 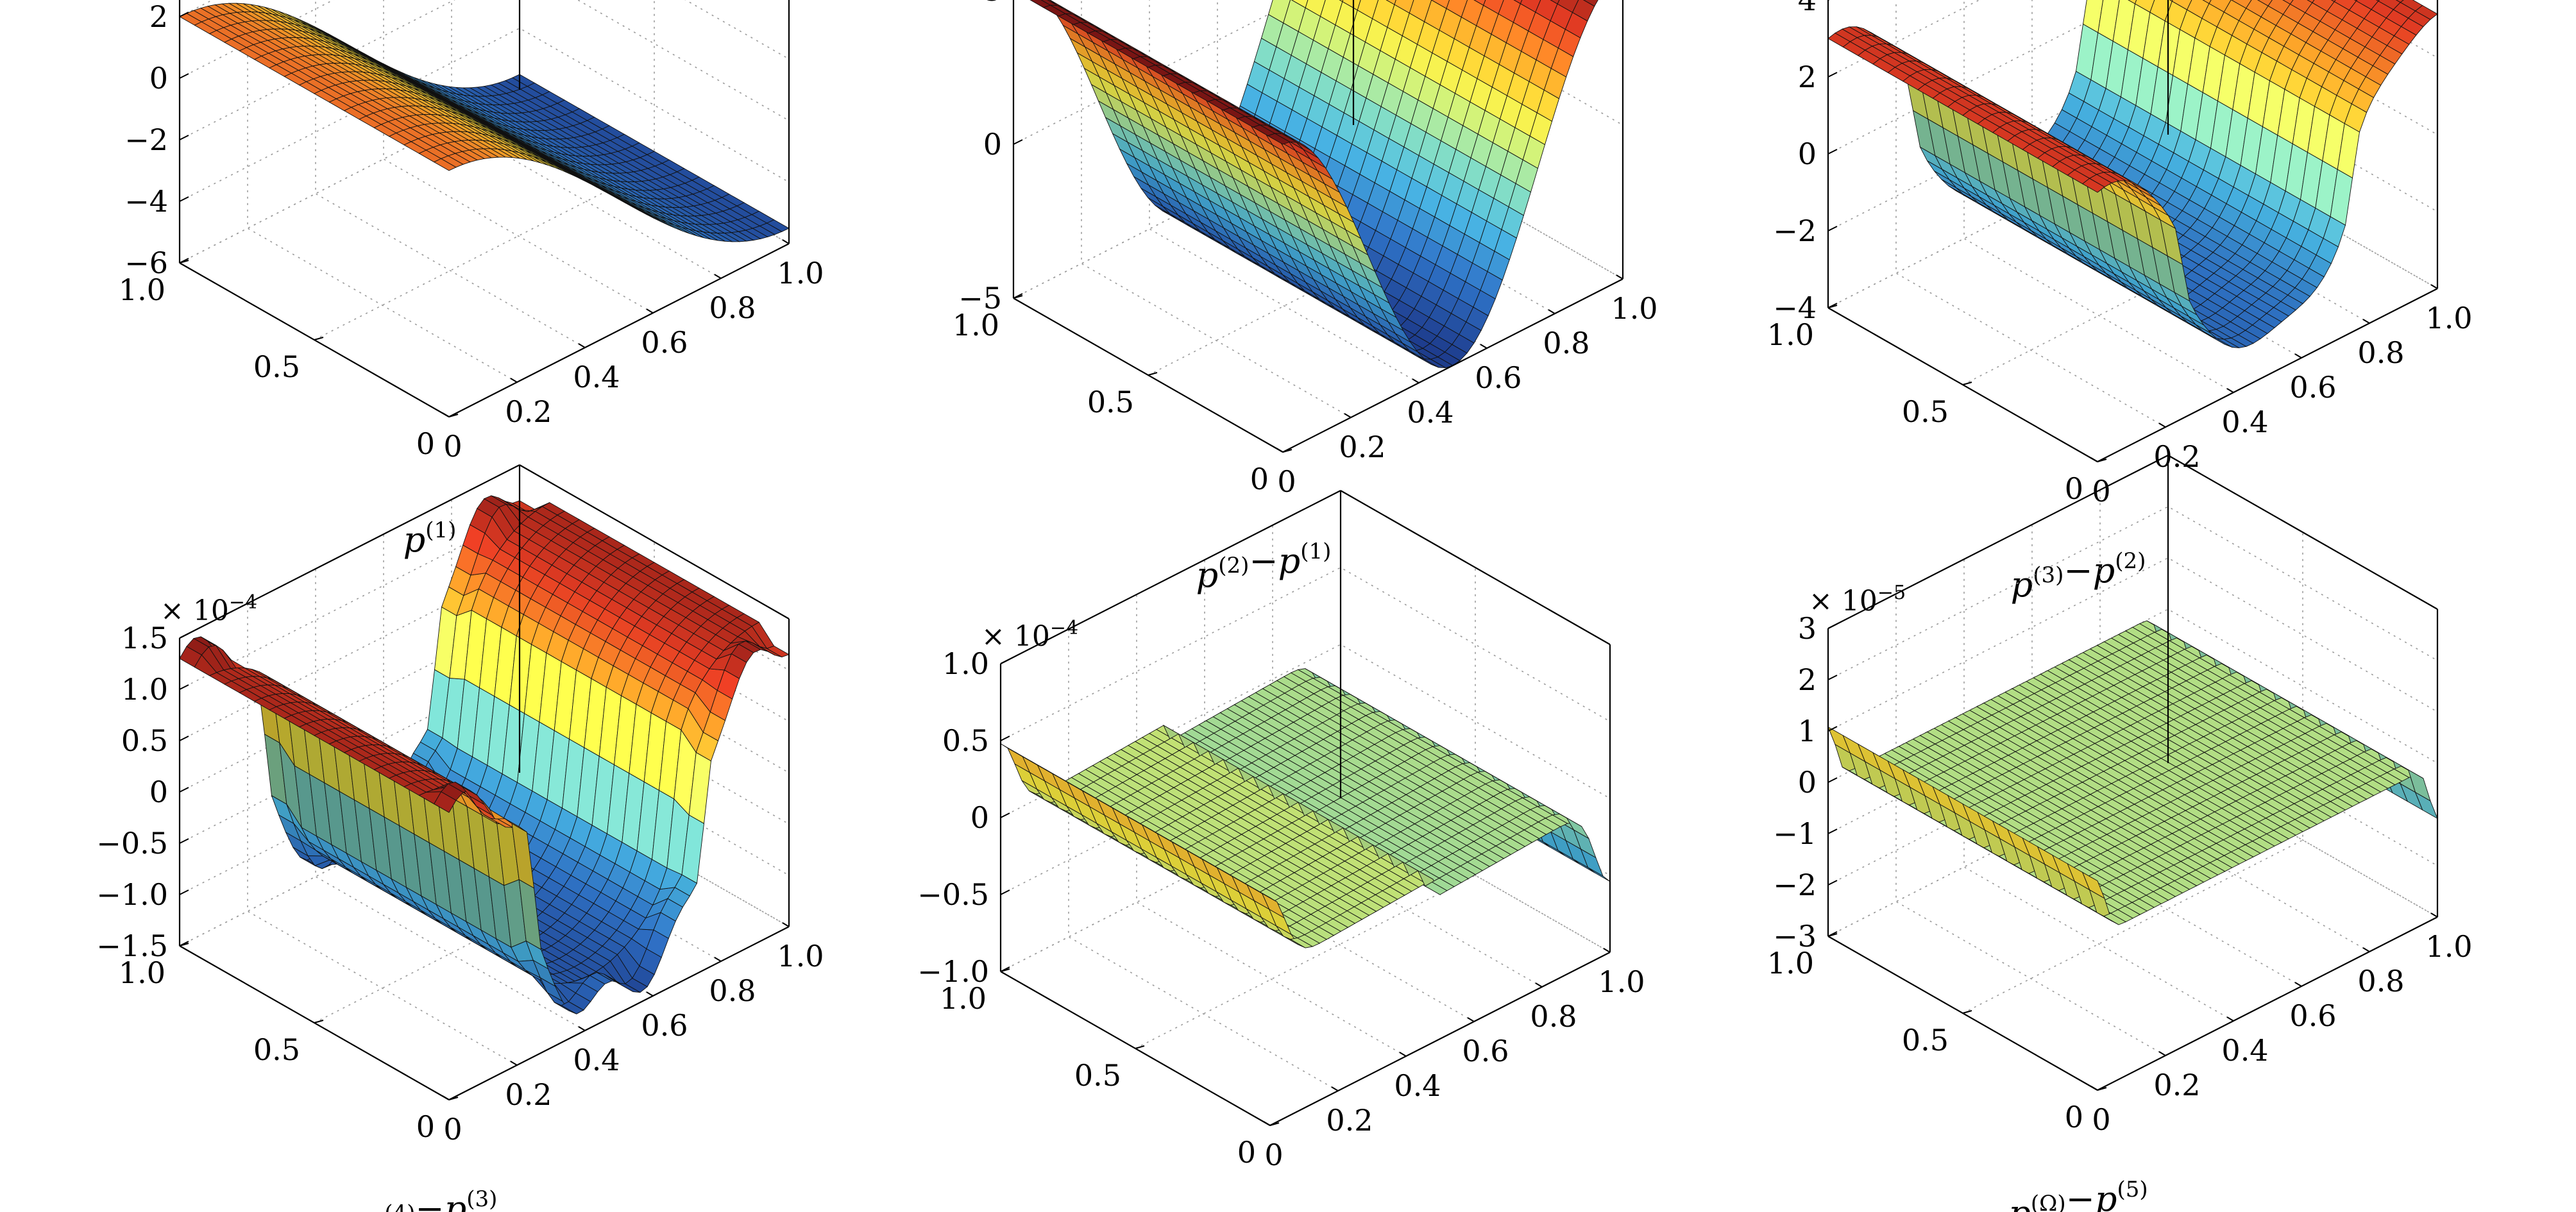 I want to click on z-tick-label: −4, so click(x=146, y=202).